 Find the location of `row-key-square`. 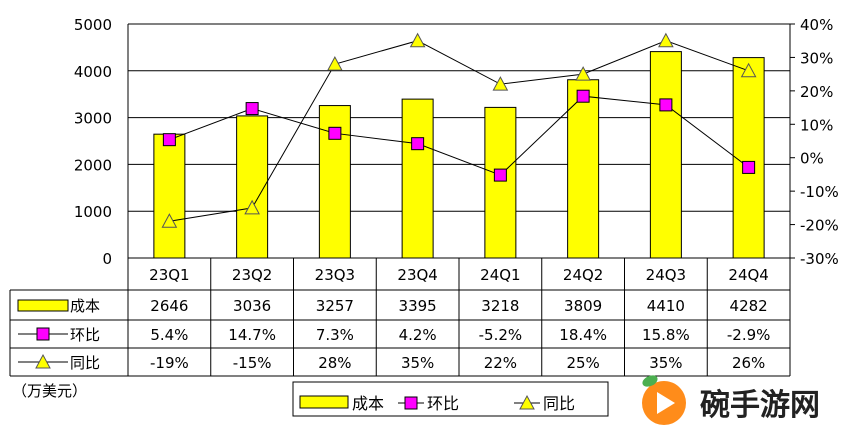

row-key-square is located at coordinates (43, 334).